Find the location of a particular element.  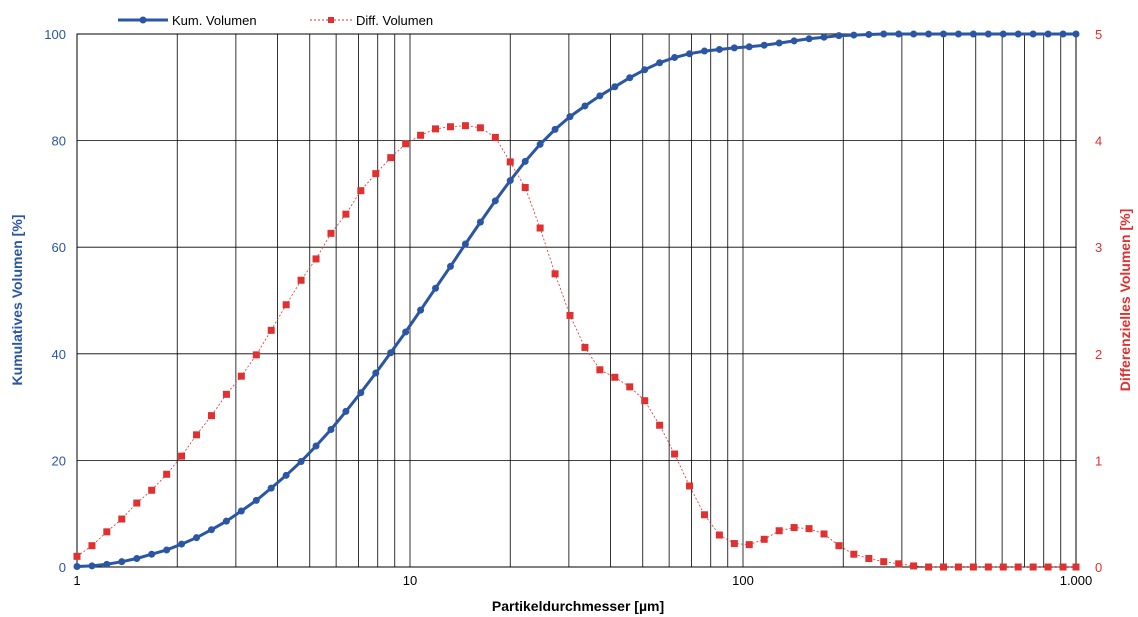

legend-label-kum: Kum. Volumen is located at coordinates (214, 20).